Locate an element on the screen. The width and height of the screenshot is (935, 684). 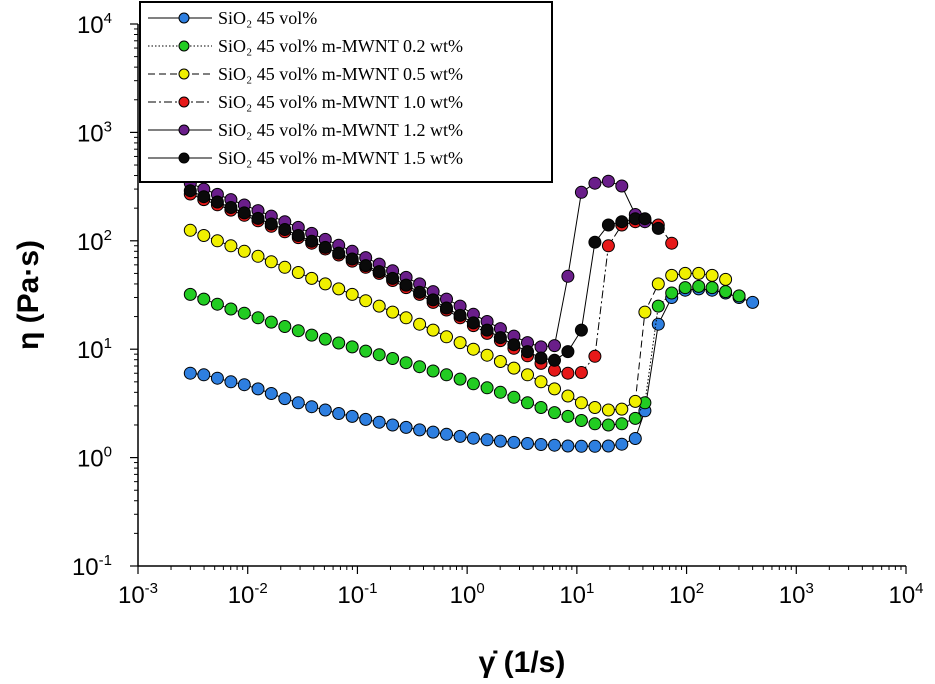
x-tick-label: 10⁰ is located at coordinates (467, 594).